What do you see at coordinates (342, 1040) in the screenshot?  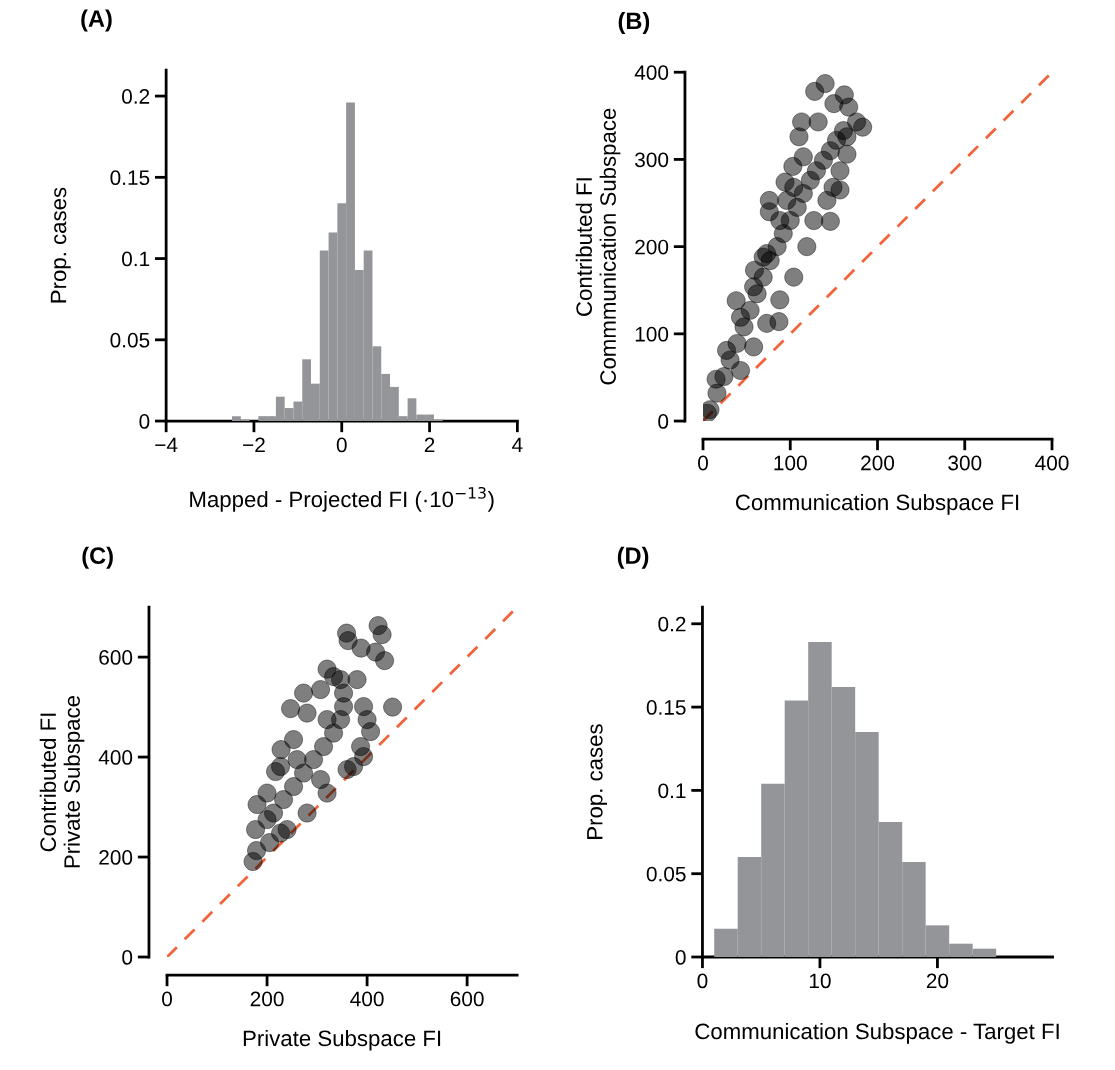 I see `x-axis-title: Private Subspace FI` at bounding box center [342, 1040].